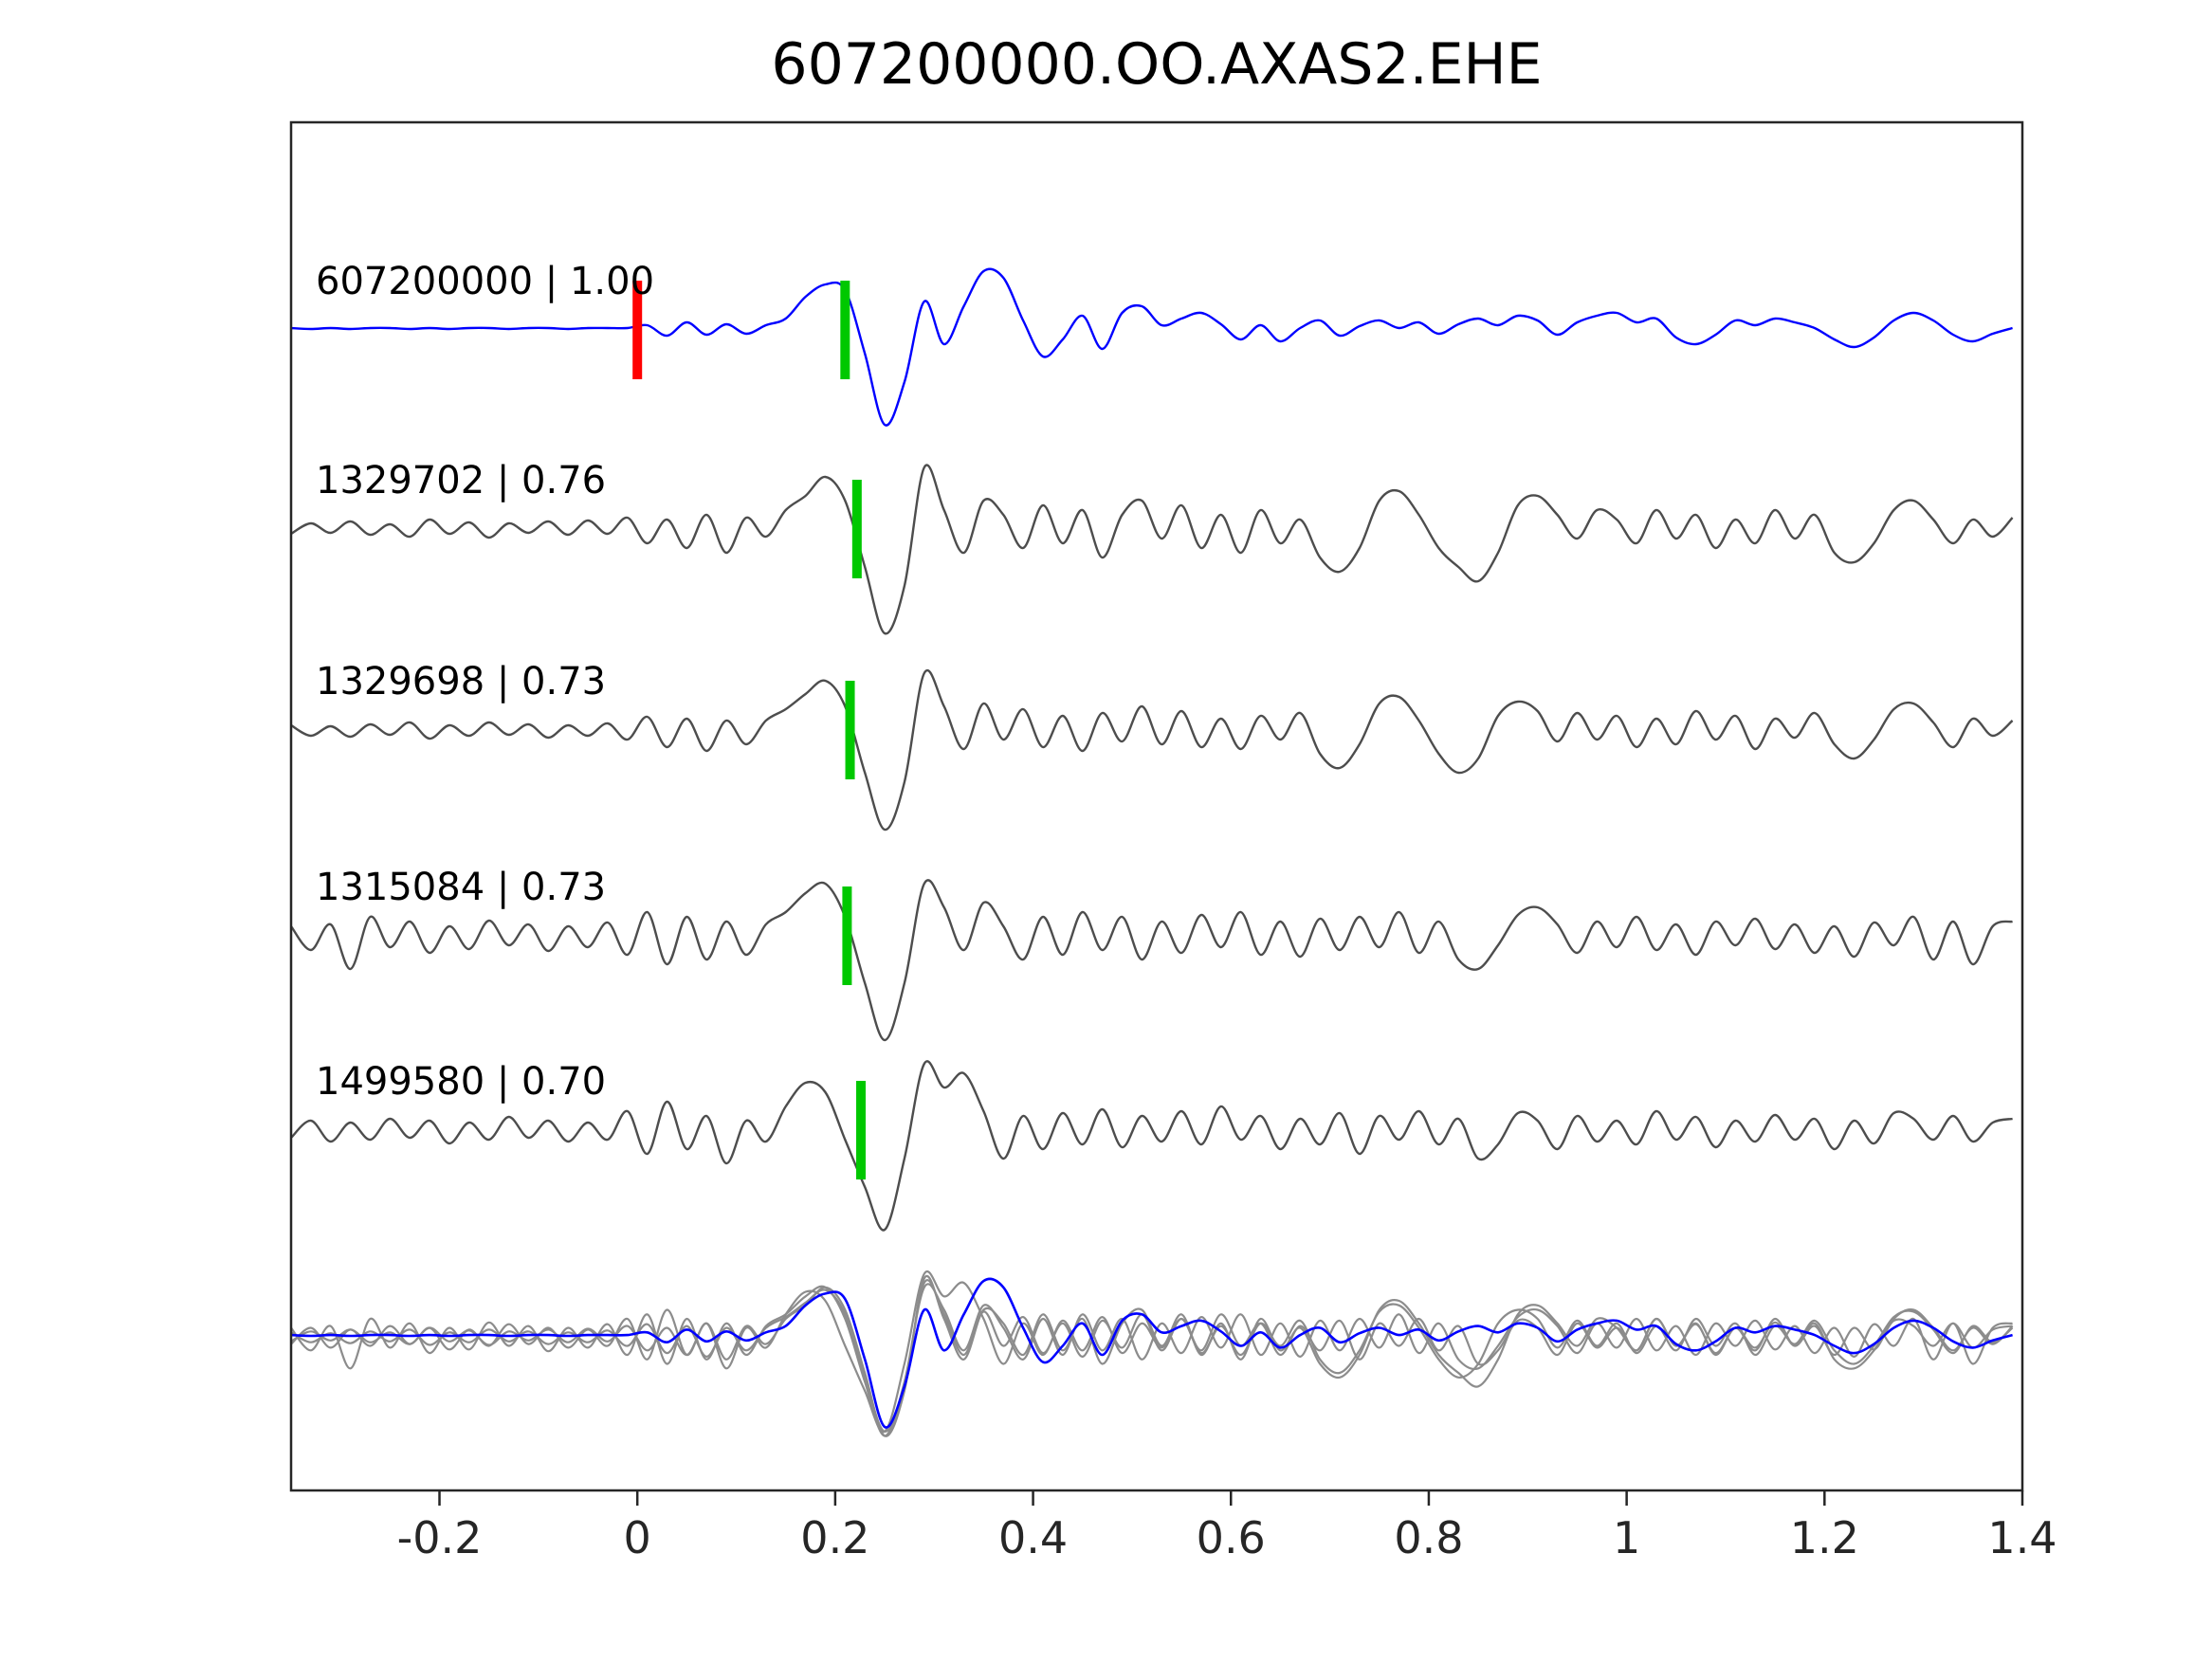 The height and width of the screenshot is (1663, 2212). What do you see at coordinates (461, 888) in the screenshot?
I see `trace-label-1315084: 1315084 | 0.73` at bounding box center [461, 888].